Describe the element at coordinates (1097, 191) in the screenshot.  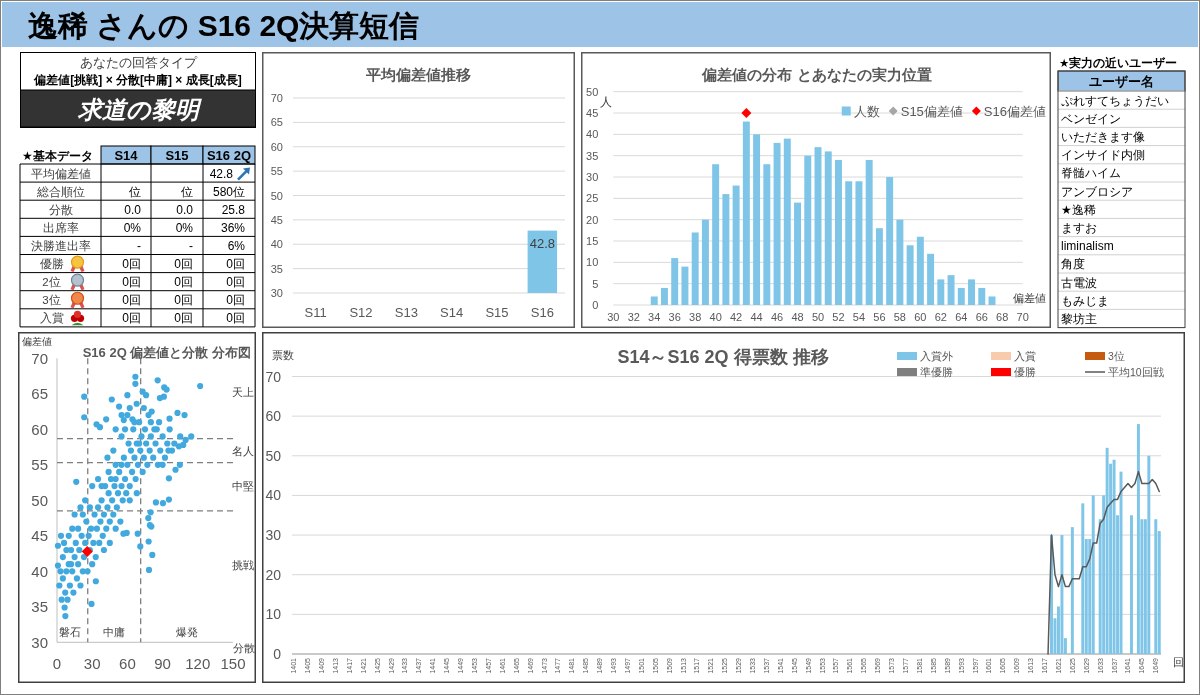
I see `text: アンブロシア` at that location.